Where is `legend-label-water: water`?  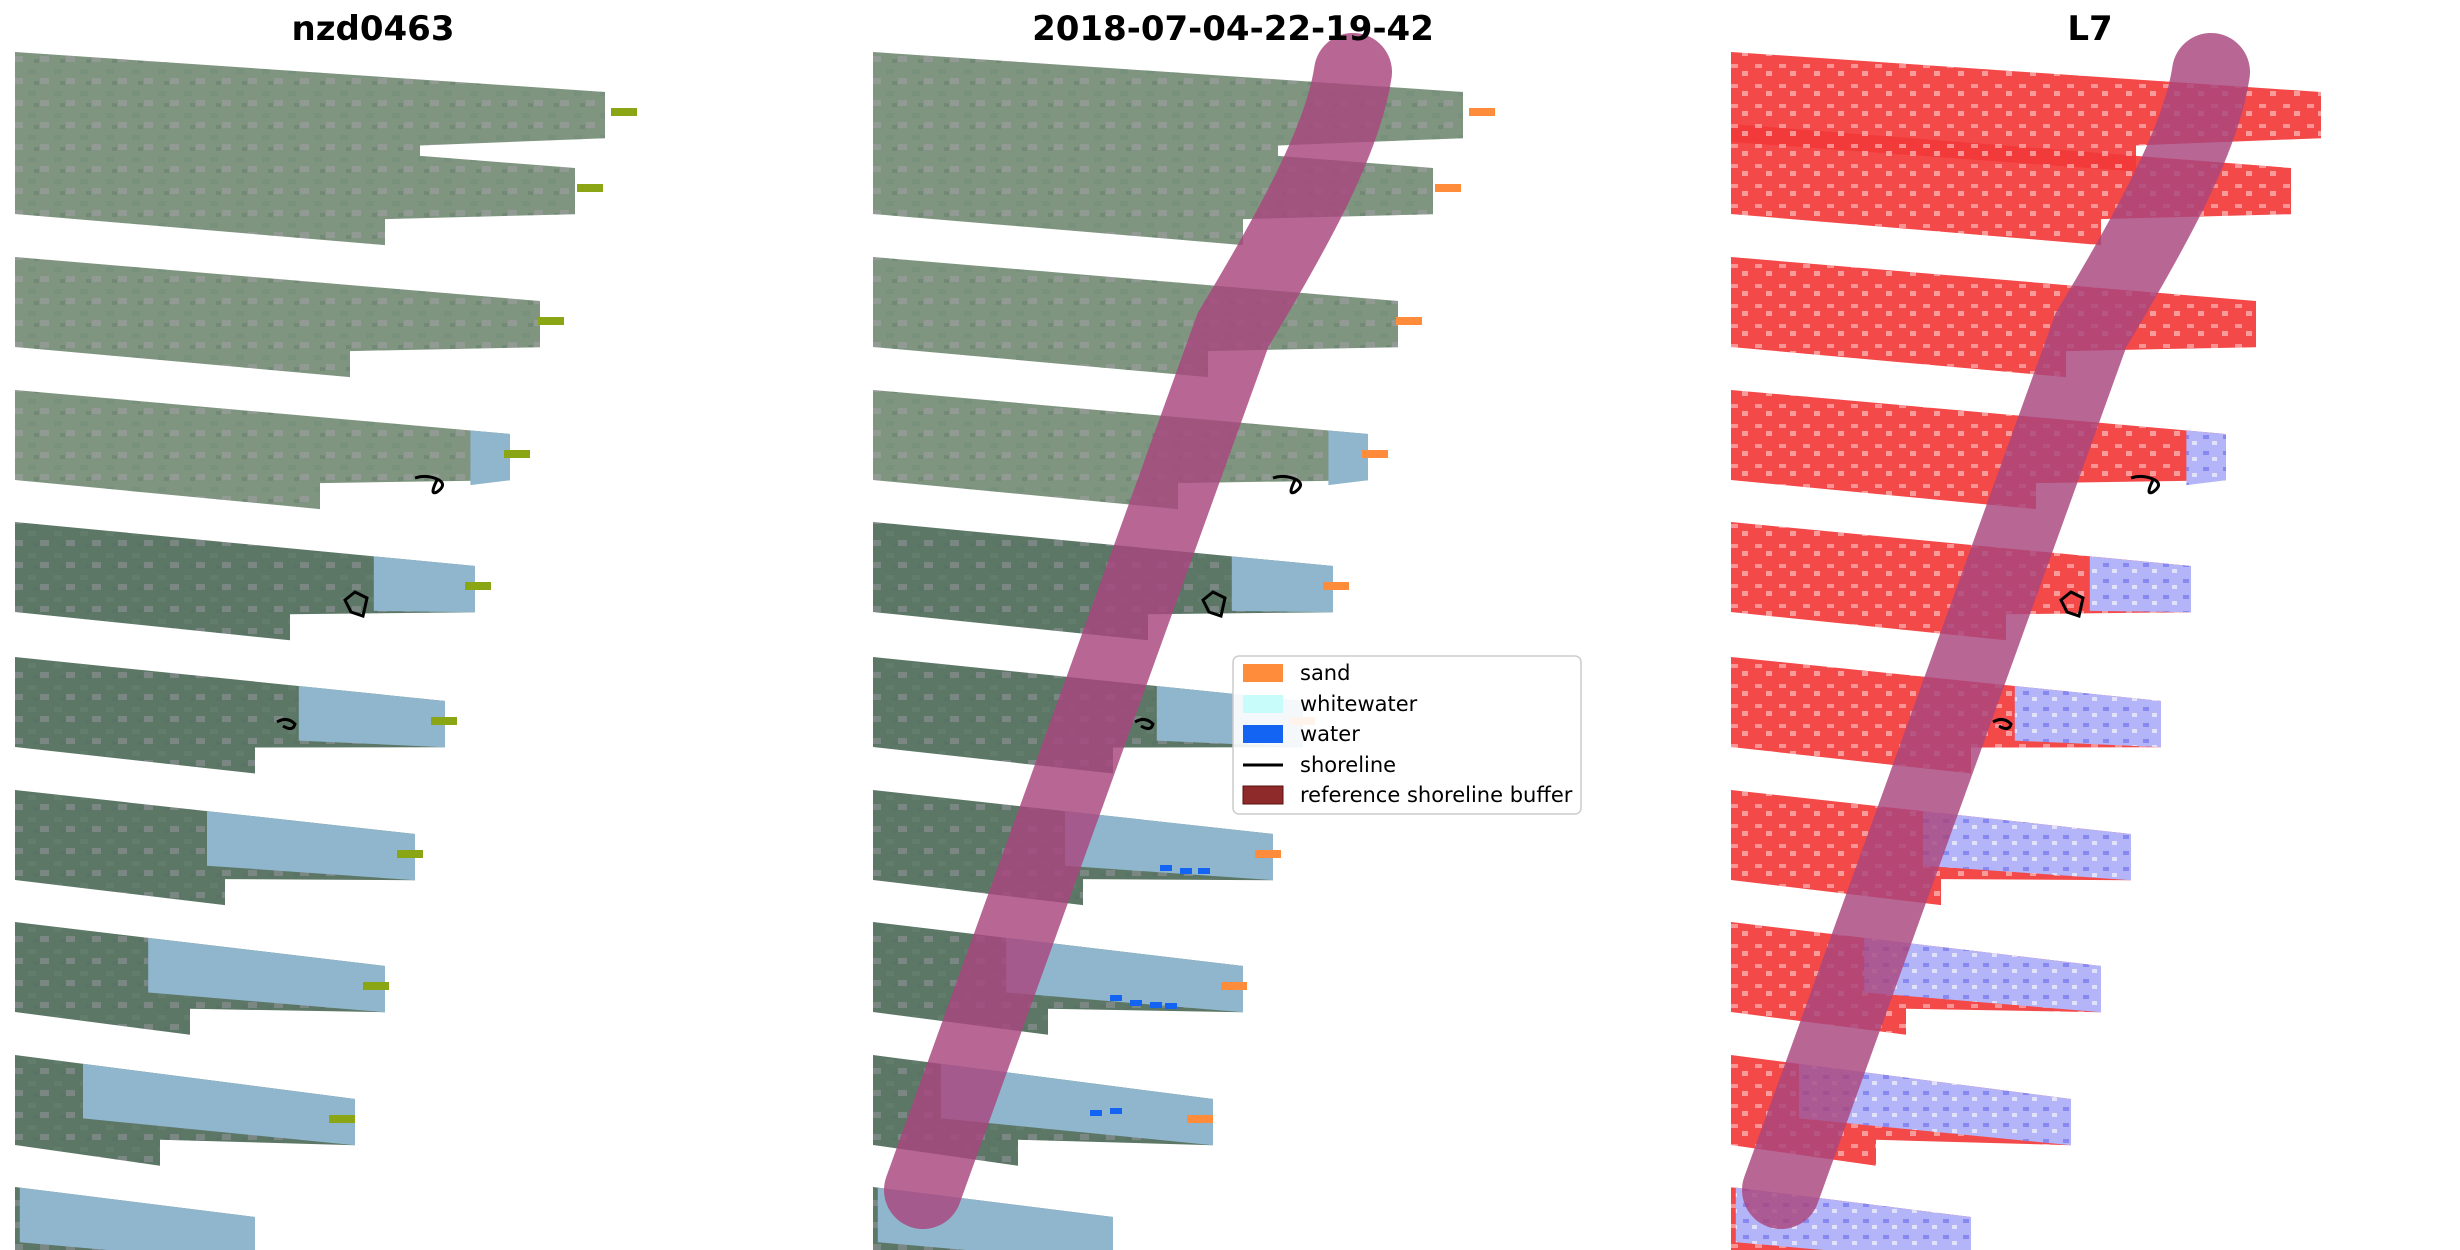
legend-label-water: water is located at coordinates (1330, 734).